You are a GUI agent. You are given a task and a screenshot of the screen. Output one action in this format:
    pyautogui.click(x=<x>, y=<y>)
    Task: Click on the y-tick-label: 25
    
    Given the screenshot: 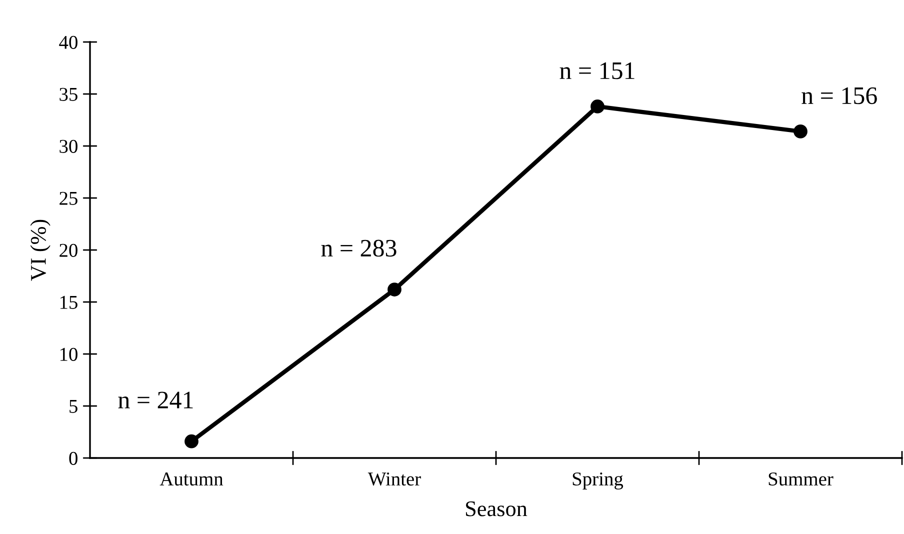 What is the action you would take?
    pyautogui.click(x=69, y=198)
    